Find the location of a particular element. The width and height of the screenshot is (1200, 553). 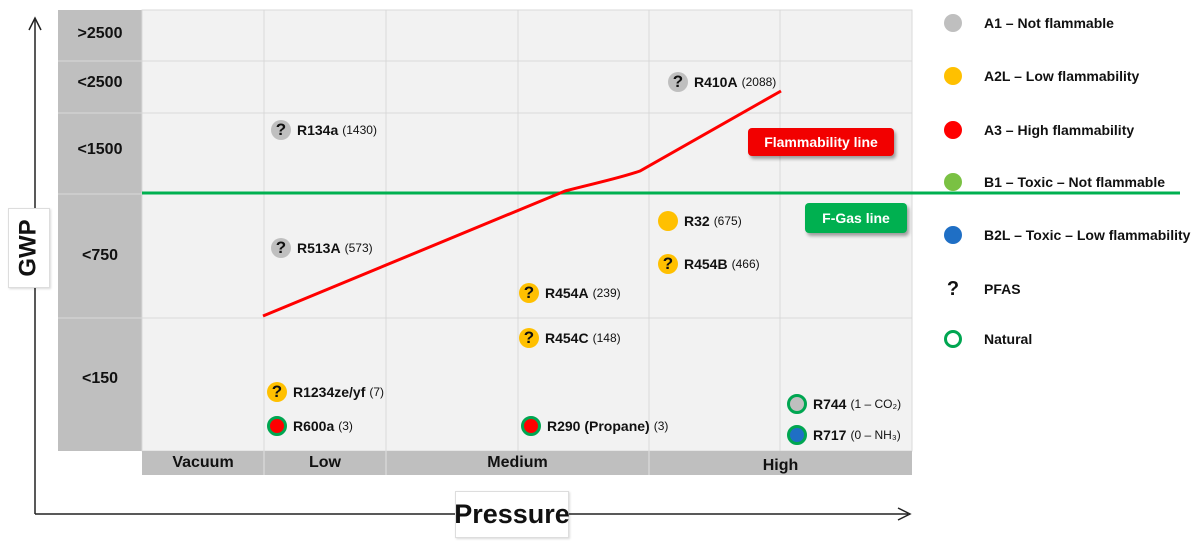

legend-label: PFAS is located at coordinates (1002, 289).